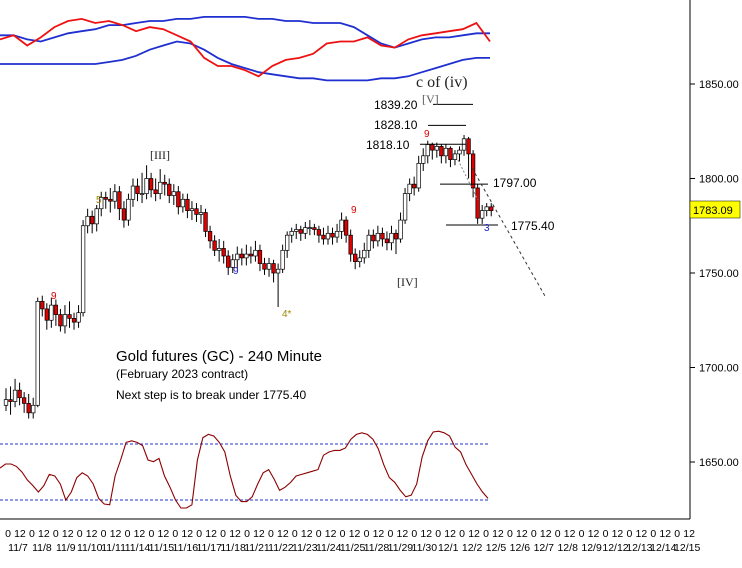 Image resolution: width=742 pixels, height=568 pixels. What do you see at coordinates (719, 369) in the screenshot?
I see `price-tick-label: 1700.00` at bounding box center [719, 369].